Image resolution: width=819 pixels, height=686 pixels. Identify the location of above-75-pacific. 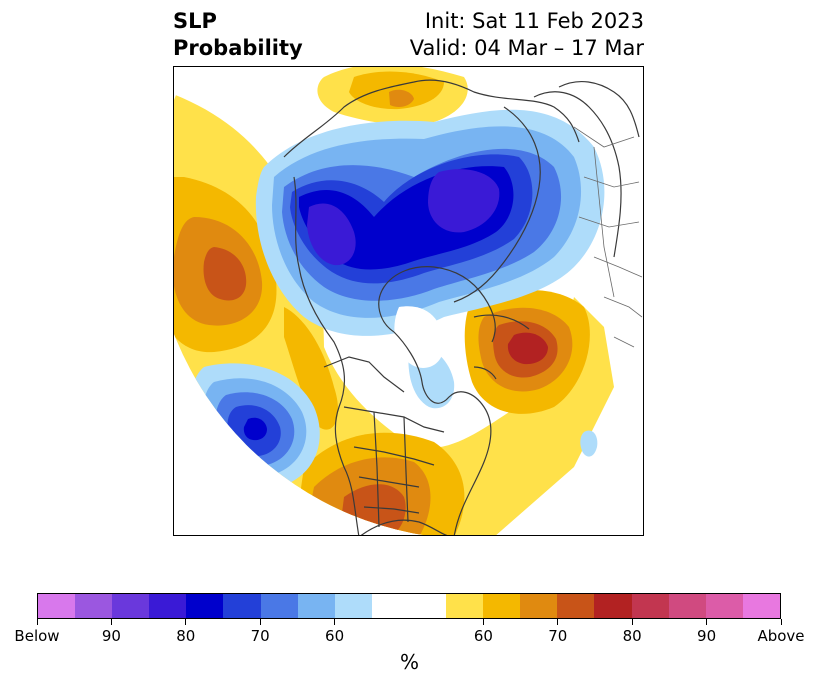
(225, 274).